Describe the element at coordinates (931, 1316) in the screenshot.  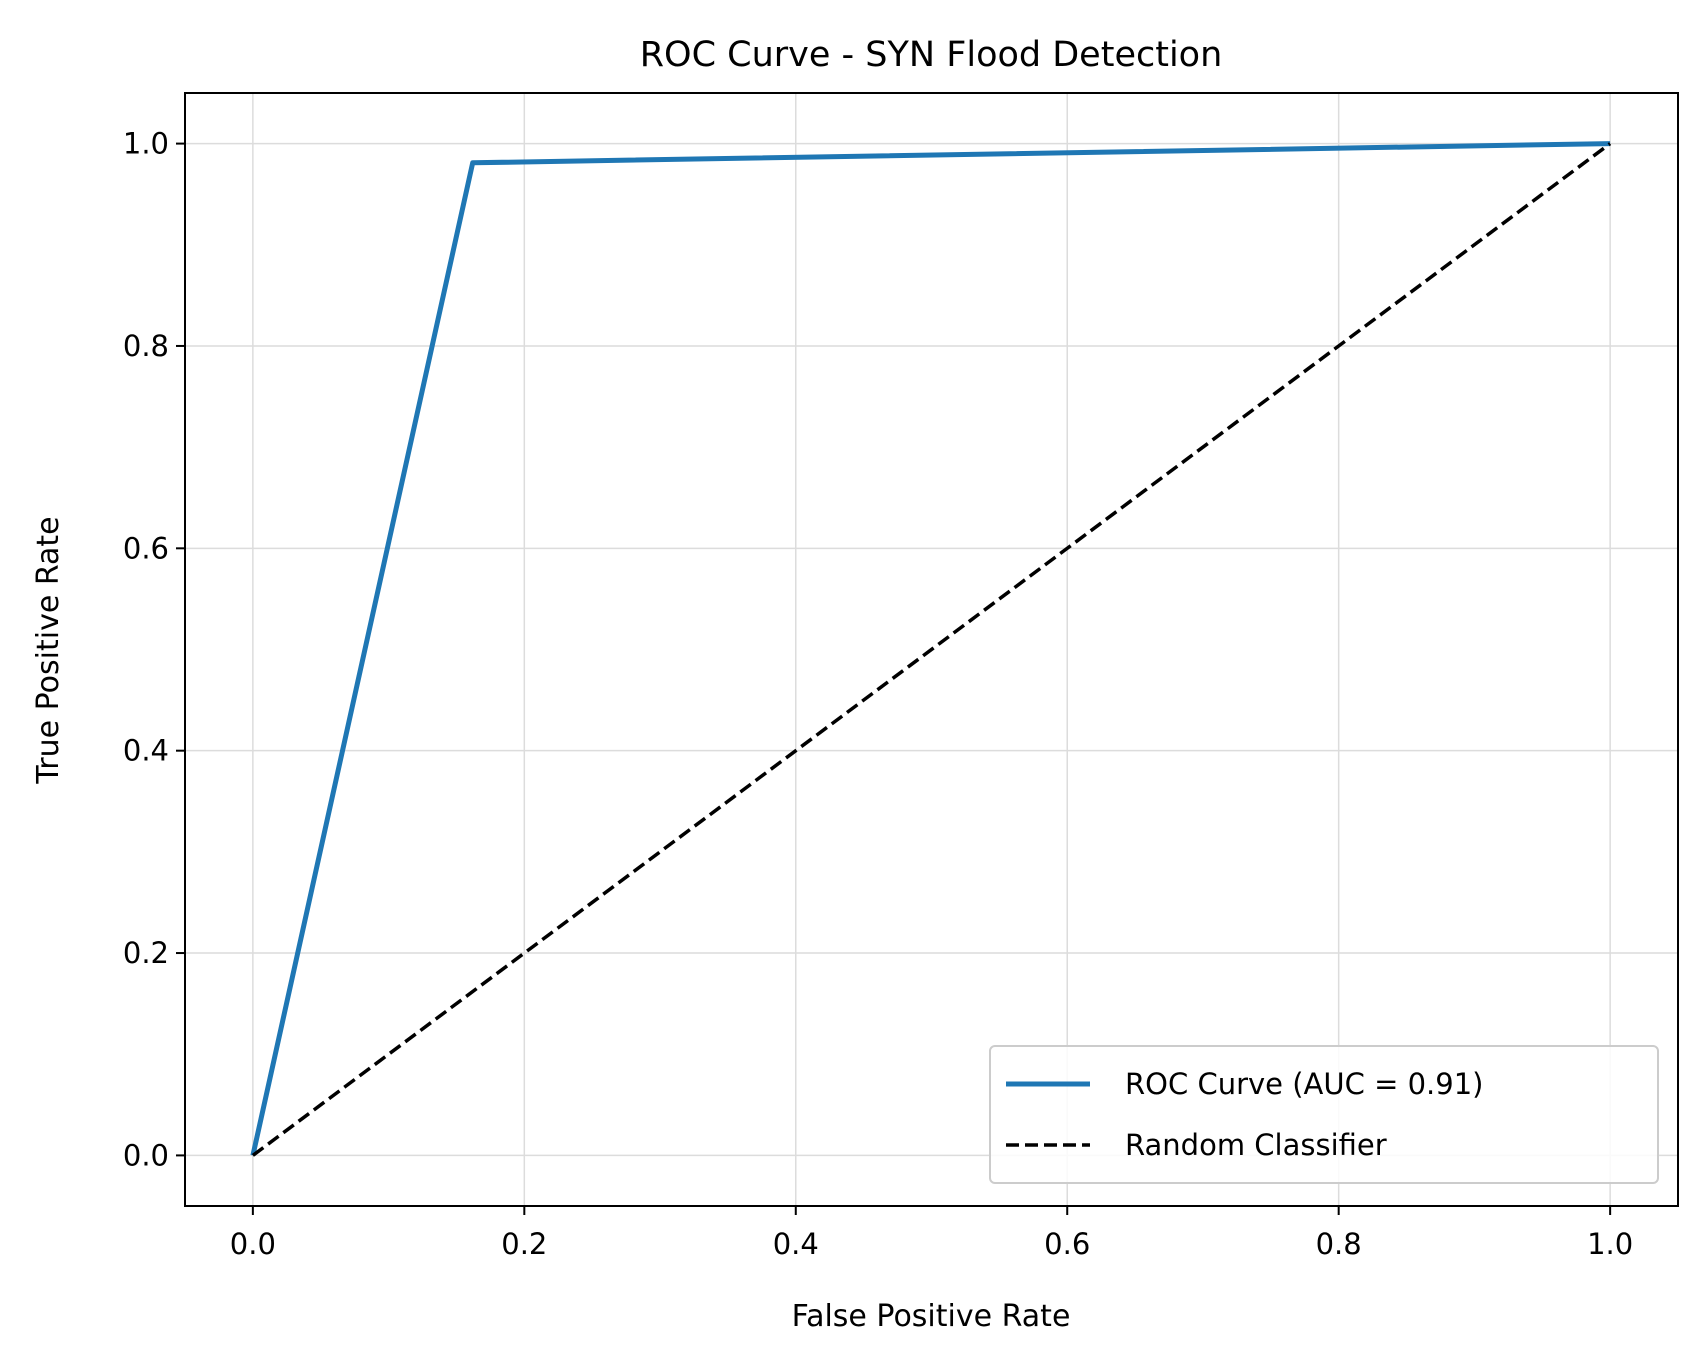
I see `x-axis-label: False Positive Rate` at that location.